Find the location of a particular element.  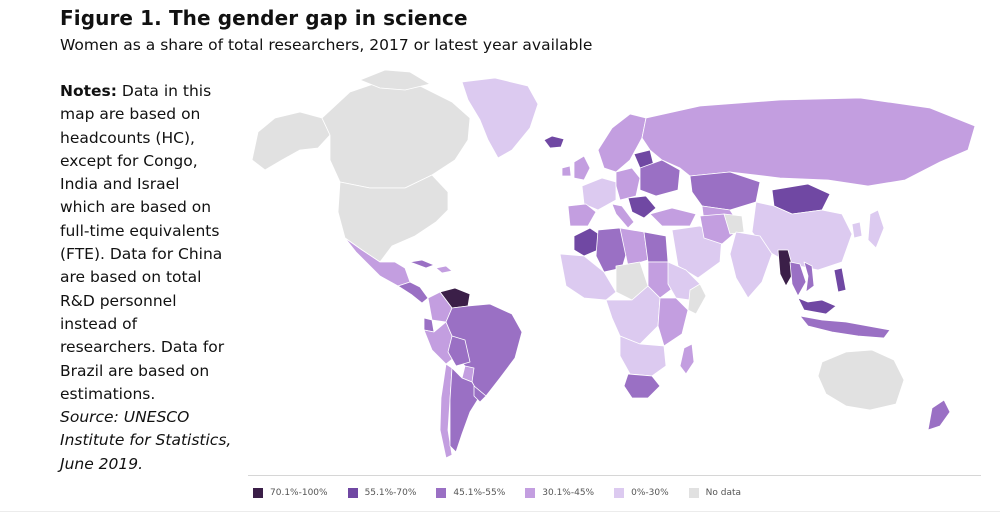

legend-label: 55.1%-70% is located at coordinates (390, 493).